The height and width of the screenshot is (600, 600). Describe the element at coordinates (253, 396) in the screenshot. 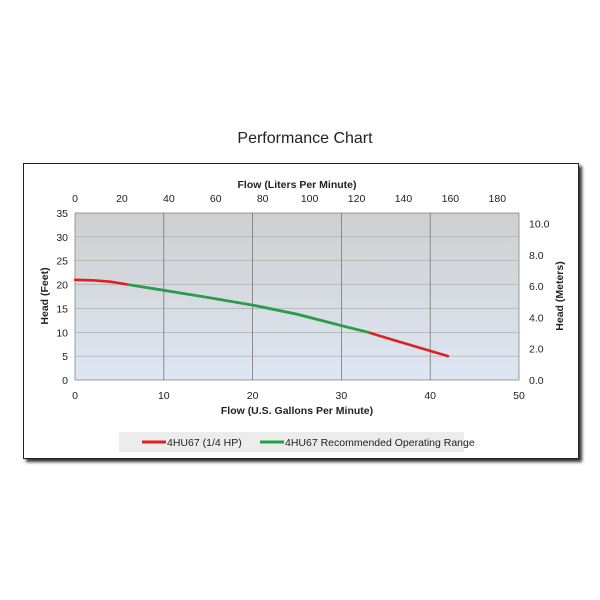

I see `x-tick-label: 20` at that location.